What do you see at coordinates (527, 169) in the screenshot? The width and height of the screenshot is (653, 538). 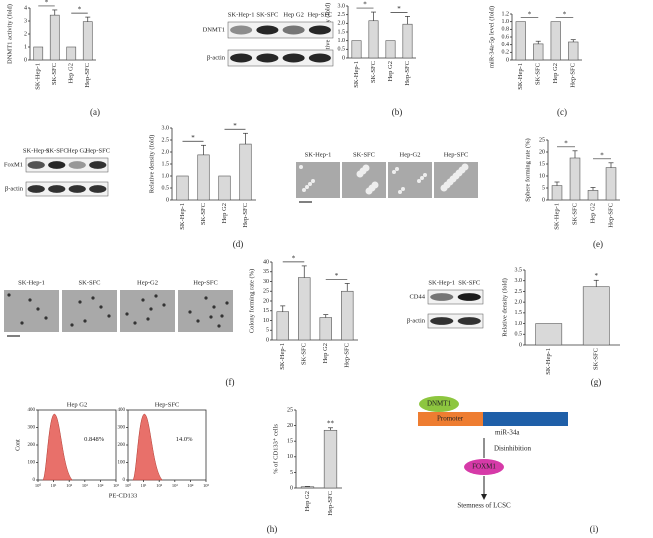 I see `y-axis-title: Sphere forming rate (%)` at bounding box center [527, 169].